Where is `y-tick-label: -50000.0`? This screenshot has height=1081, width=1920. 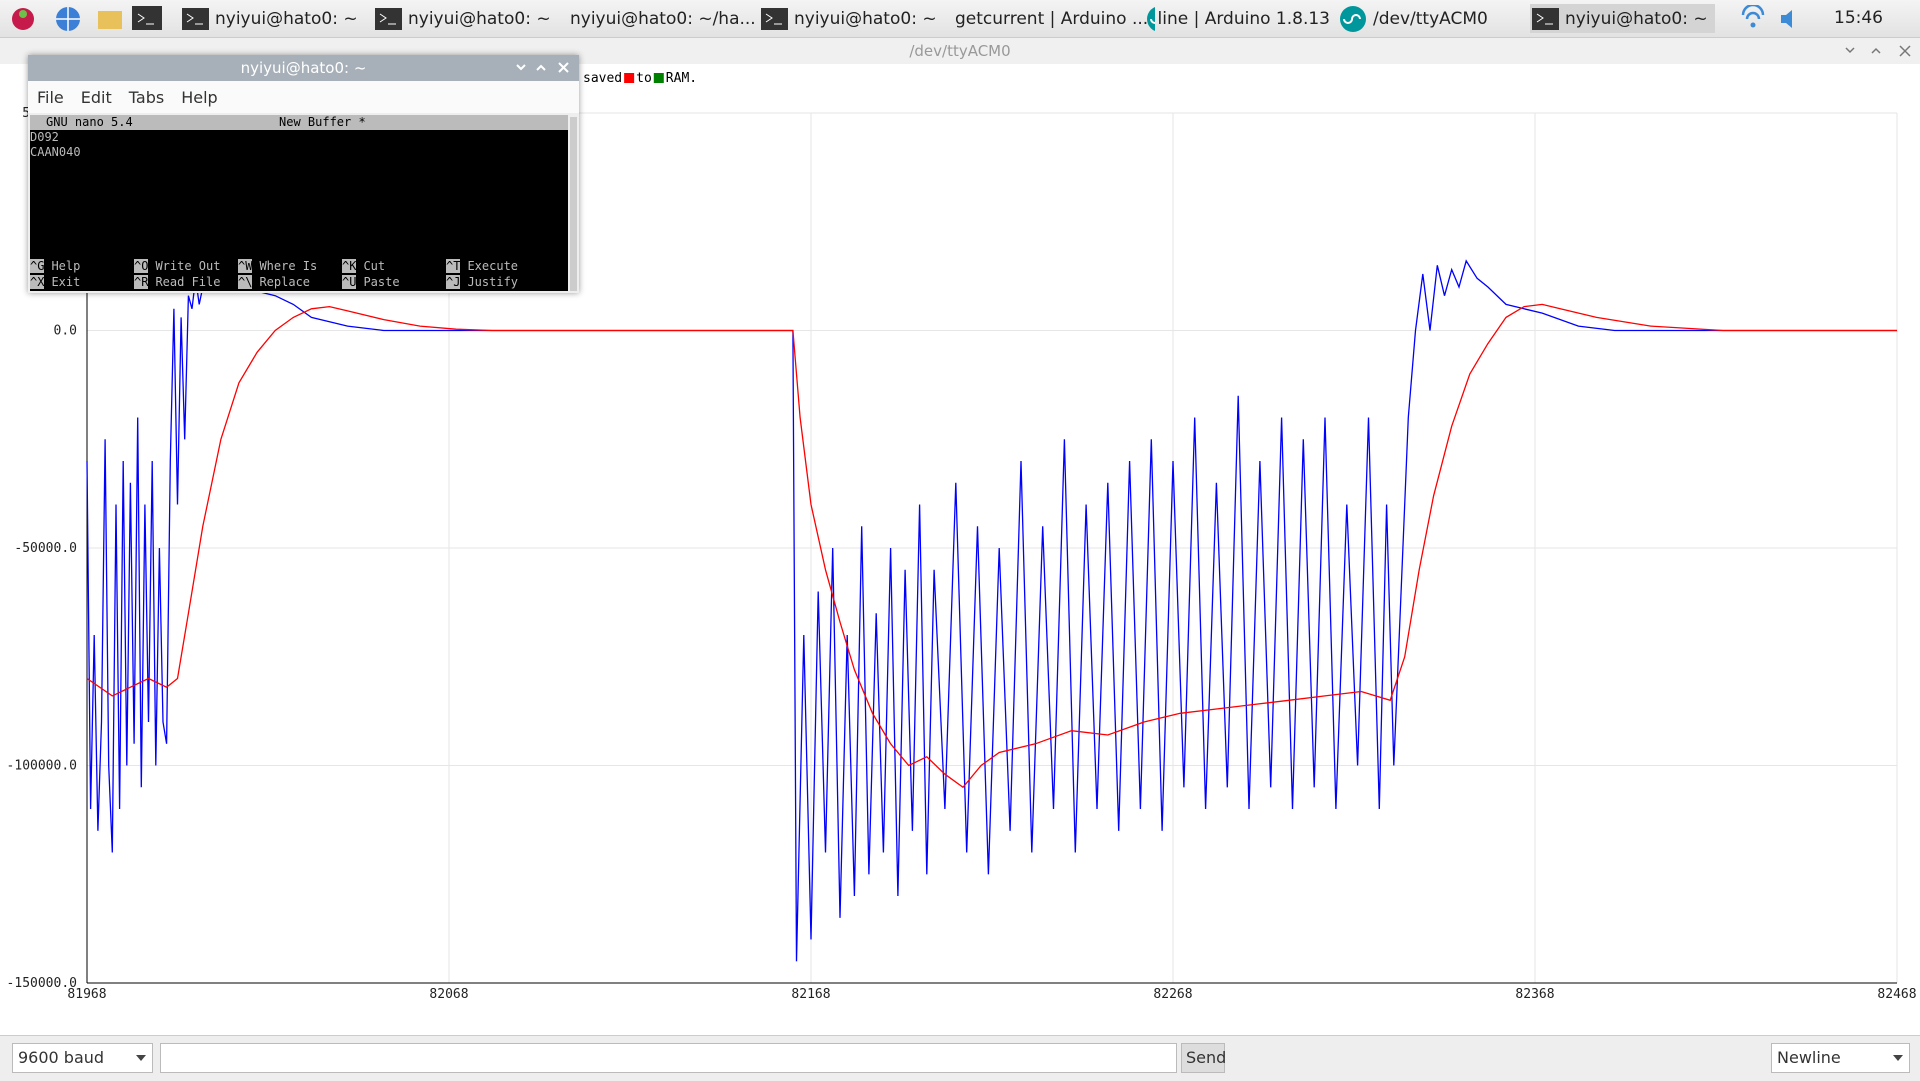
y-tick-label: -50000.0 is located at coordinates (45, 548).